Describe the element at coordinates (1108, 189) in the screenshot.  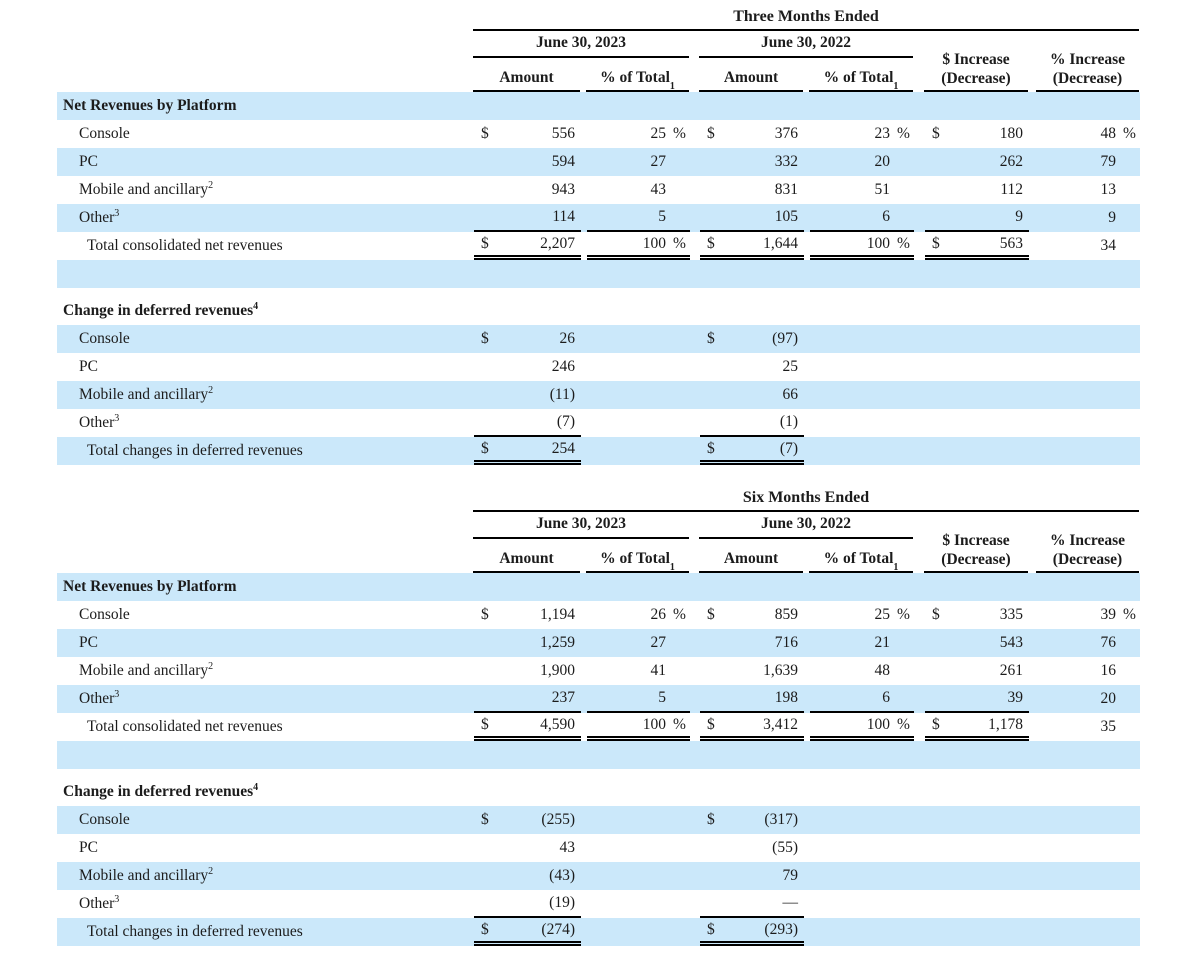
I see `cell-value: 13` at that location.